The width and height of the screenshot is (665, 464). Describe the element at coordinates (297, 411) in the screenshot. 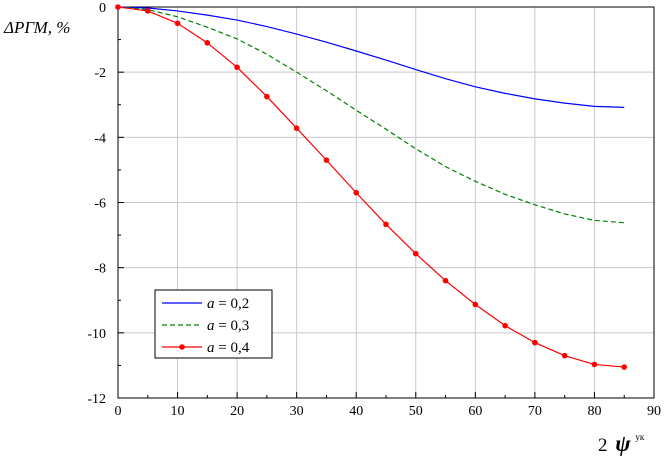

I see `x-tick-label: 30` at that location.